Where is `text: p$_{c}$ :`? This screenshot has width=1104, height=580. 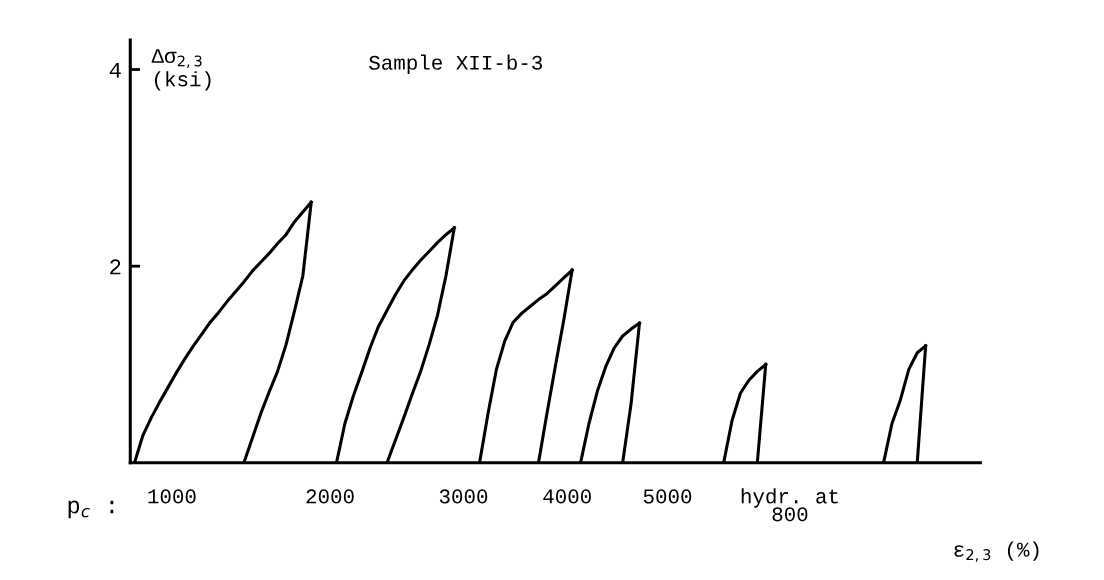
text: p$_{c}$ : is located at coordinates (91, 509).